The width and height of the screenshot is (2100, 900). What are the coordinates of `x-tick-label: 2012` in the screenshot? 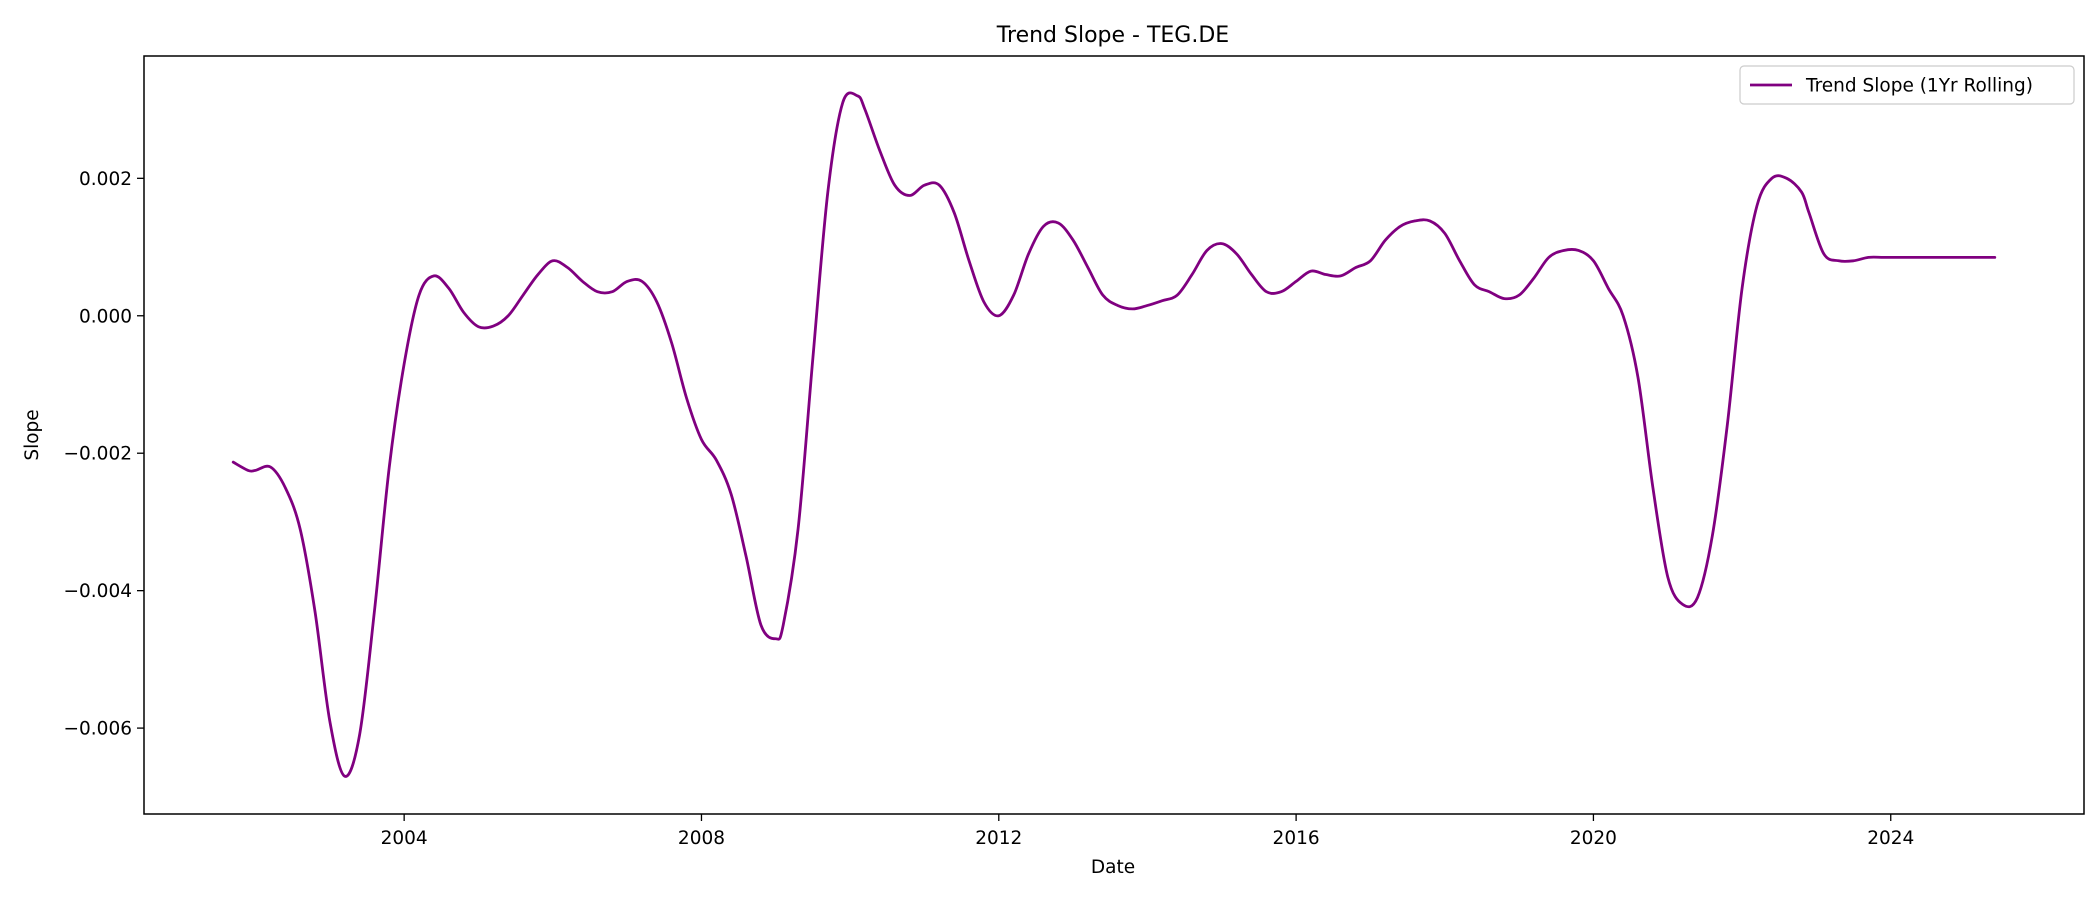 It's located at (998, 838).